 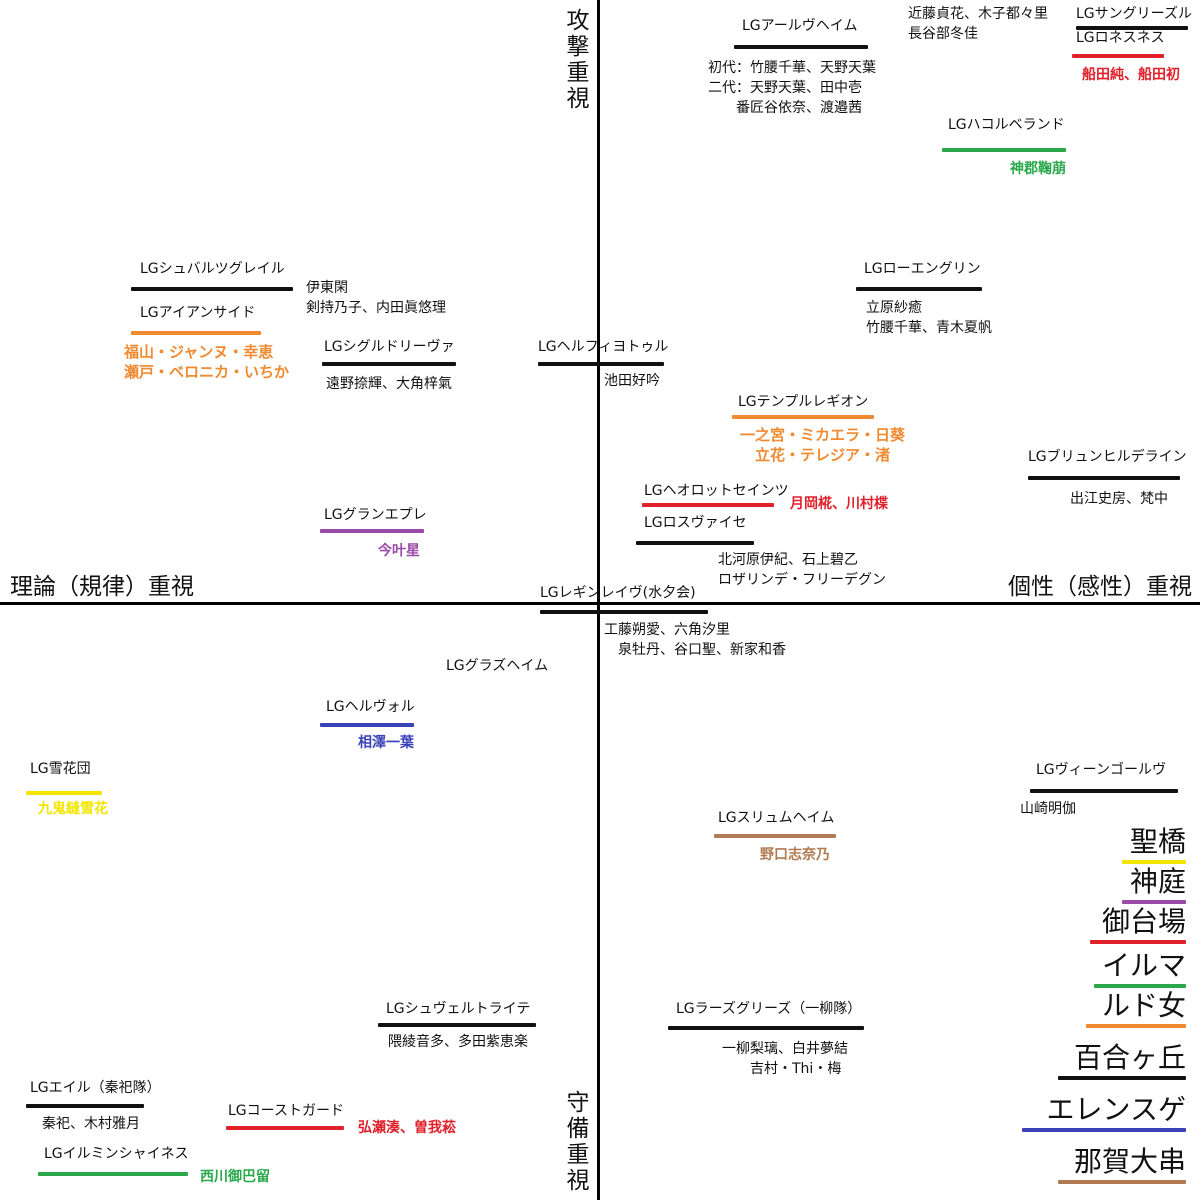 What do you see at coordinates (1107, 457) in the screenshot?
I see `legion-name: LGブリュンヒルデライン` at bounding box center [1107, 457].